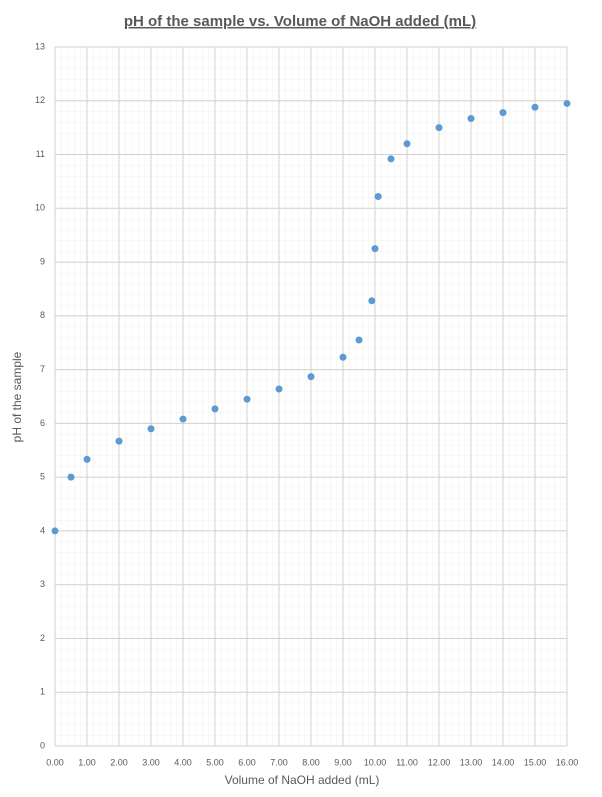 The image size is (602, 797). Describe the element at coordinates (40, 208) in the screenshot. I see `y-tick-label: 10` at that location.